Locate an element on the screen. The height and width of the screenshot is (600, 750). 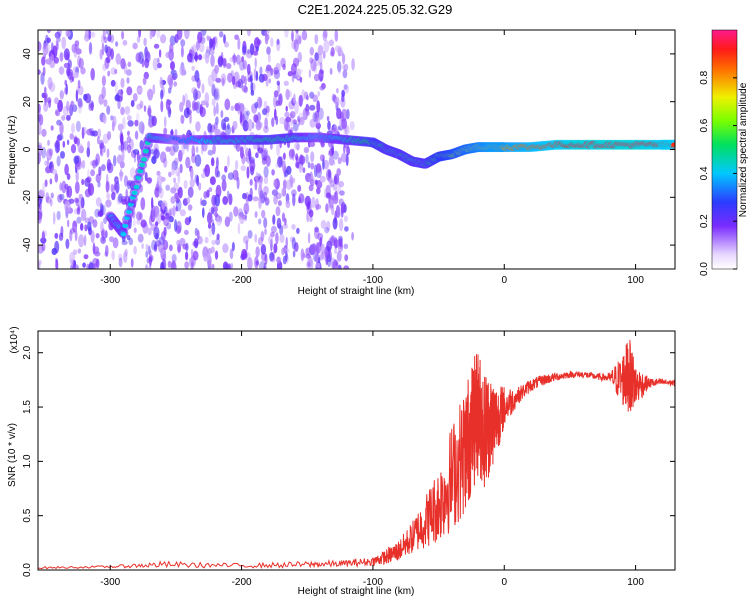
page-title: C2E1.2024.225.05.32.G29 is located at coordinates (375, 9).